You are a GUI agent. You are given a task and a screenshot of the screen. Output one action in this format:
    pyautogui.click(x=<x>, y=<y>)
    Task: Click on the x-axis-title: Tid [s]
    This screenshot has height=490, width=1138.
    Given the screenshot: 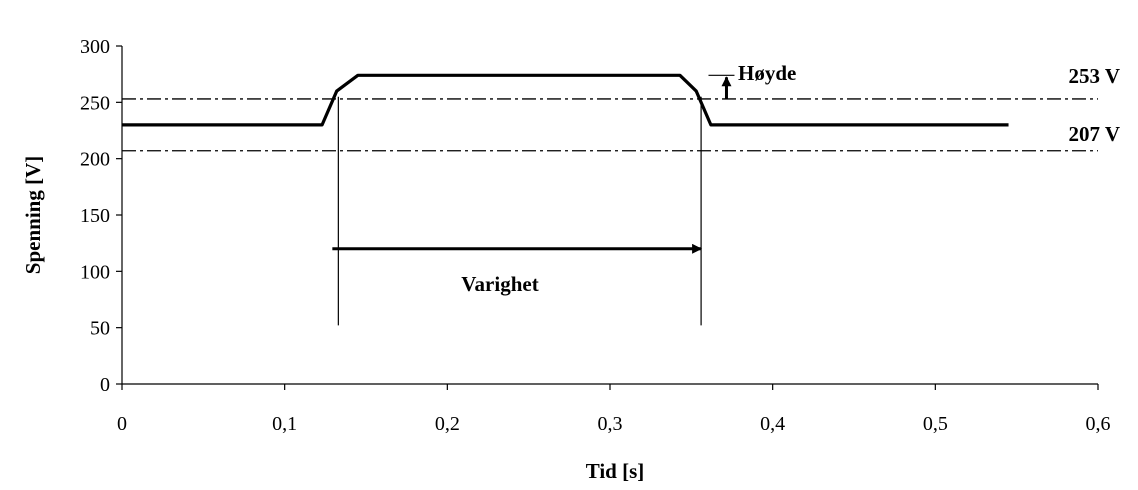 What is the action you would take?
    pyautogui.click(x=615, y=471)
    